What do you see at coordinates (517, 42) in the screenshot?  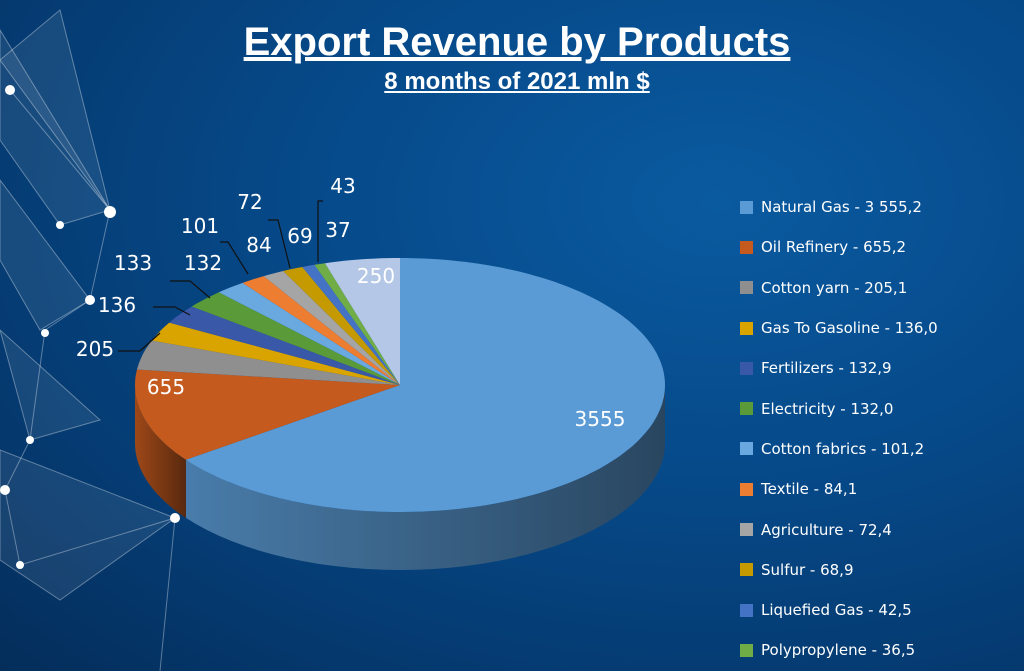 I see `chart-title: Export Revenue by Products` at bounding box center [517, 42].